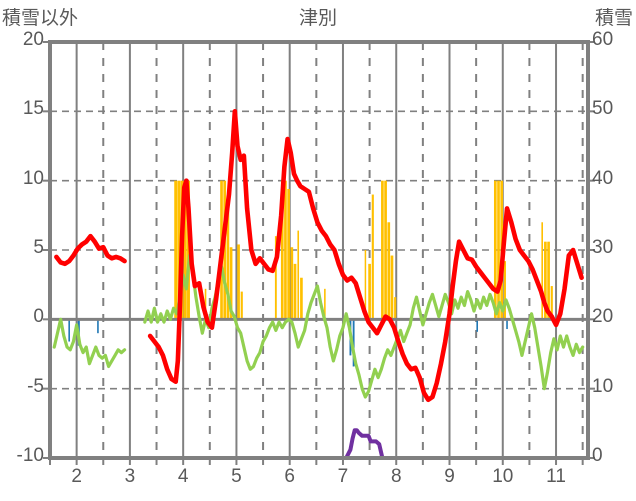 The height and width of the screenshot is (501, 636). Describe the element at coordinates (90, 250) in the screenshot. I see `line-red` at that location.